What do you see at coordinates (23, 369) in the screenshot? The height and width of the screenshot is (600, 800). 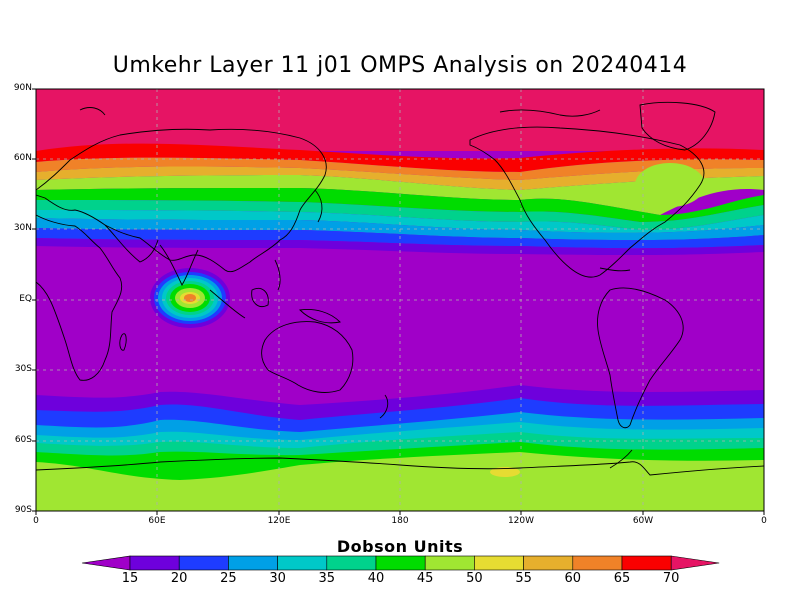 I see `lat-label-30s: 30S` at bounding box center [23, 369].